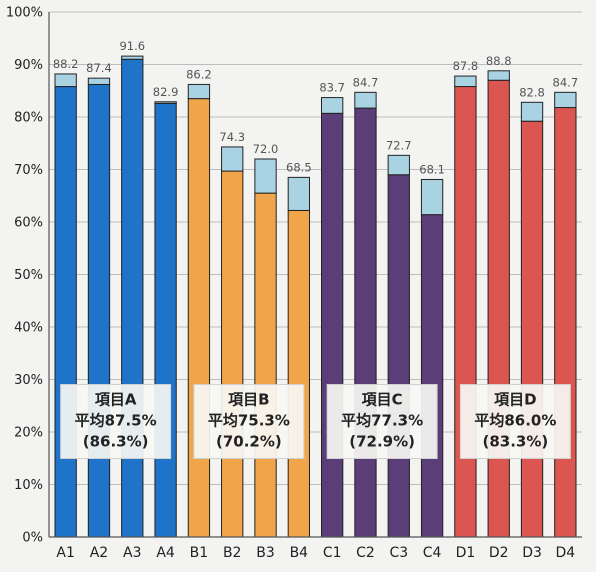  What do you see at coordinates (199, 318) in the screenshot?
I see `bar-base-b1` at bounding box center [199, 318].